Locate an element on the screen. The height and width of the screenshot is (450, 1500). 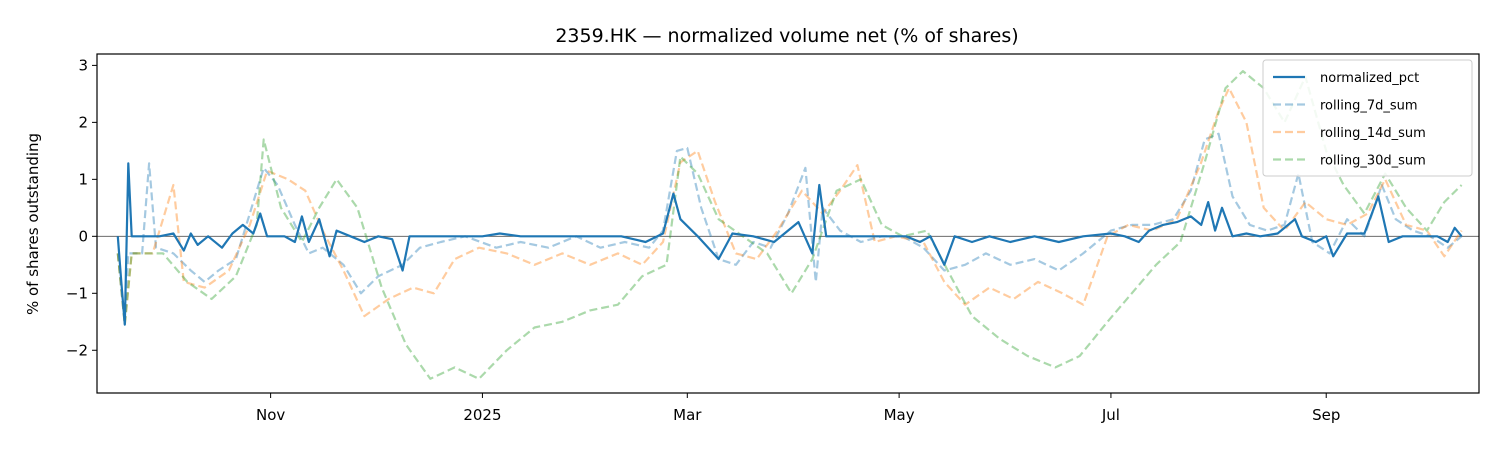
y-axis-label: % of shares outstanding is located at coordinates (33, 224).